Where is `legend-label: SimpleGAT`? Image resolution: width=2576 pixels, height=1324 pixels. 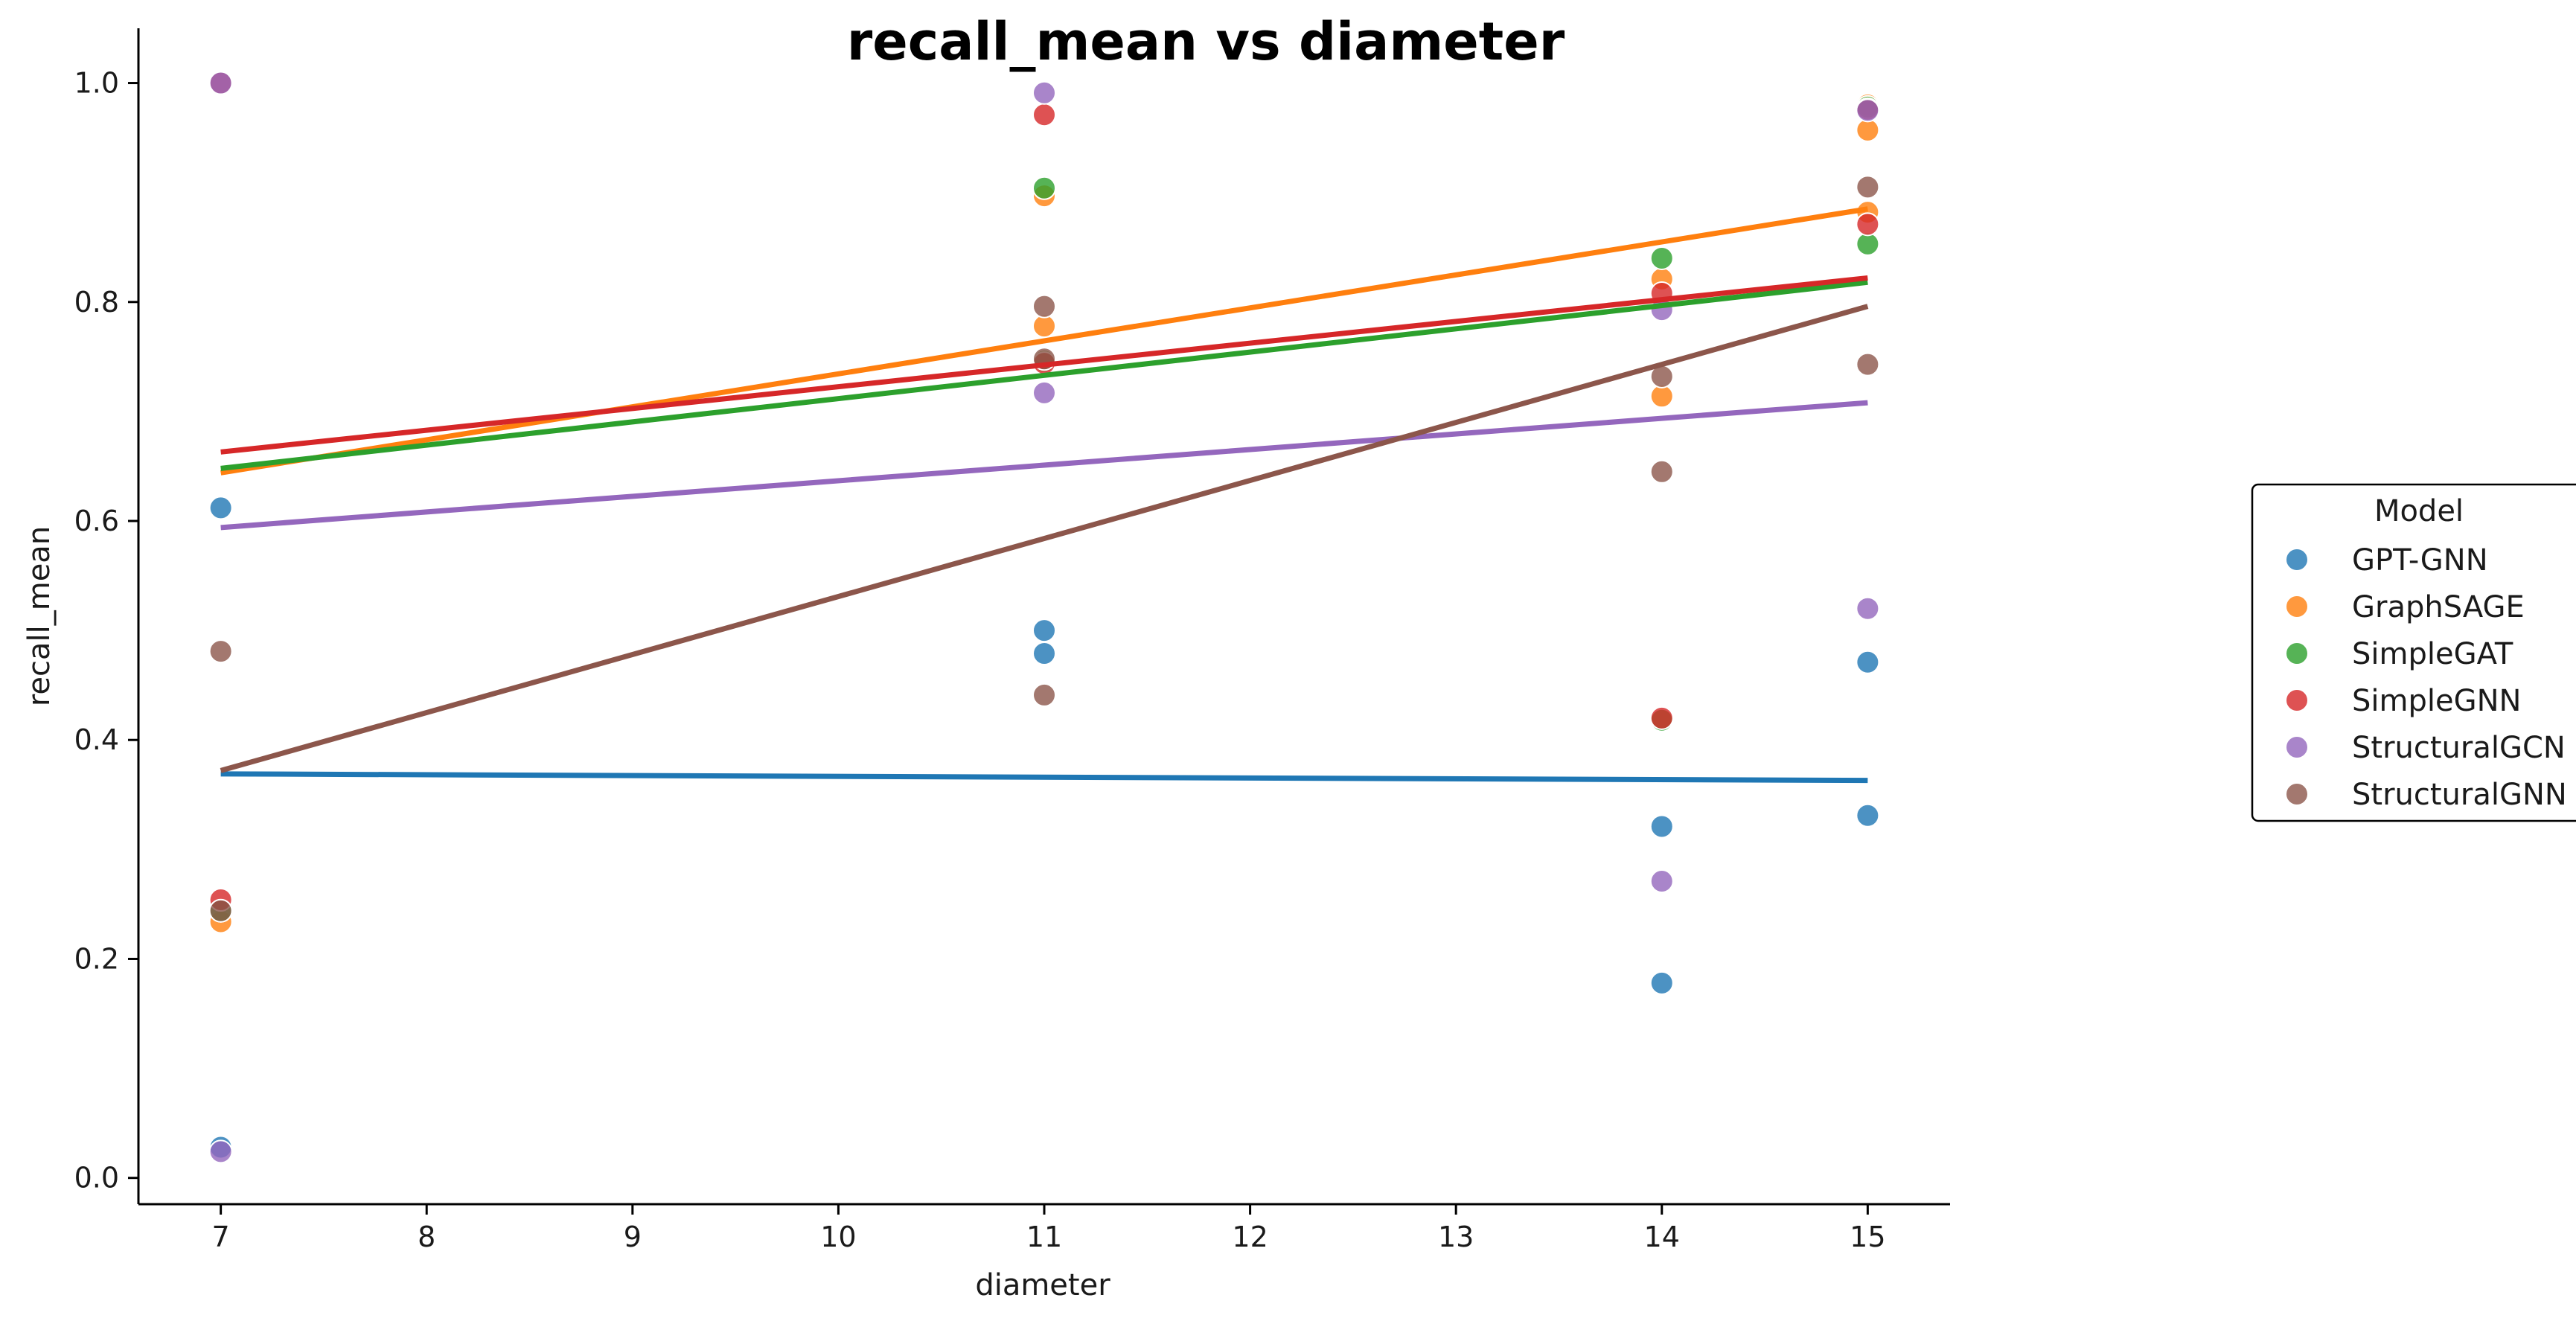 legend-label: SimpleGAT is located at coordinates (2432, 654).